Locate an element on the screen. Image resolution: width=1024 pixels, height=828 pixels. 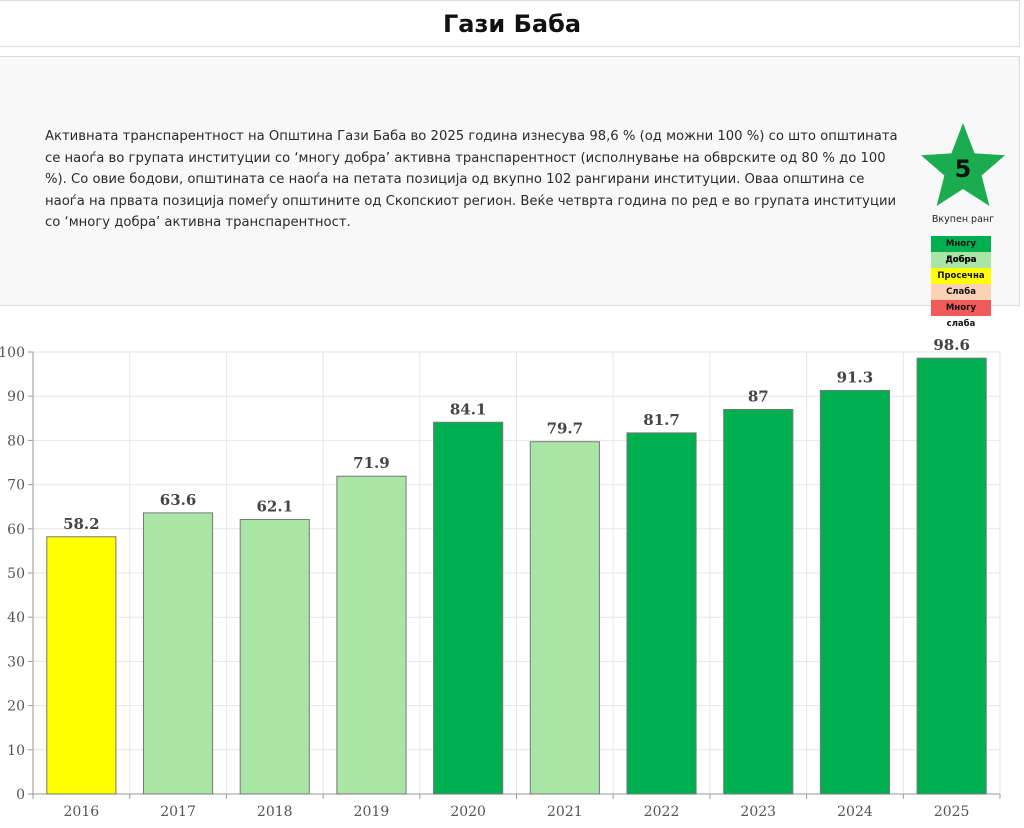
data-label: 63.6 is located at coordinates (178, 500).